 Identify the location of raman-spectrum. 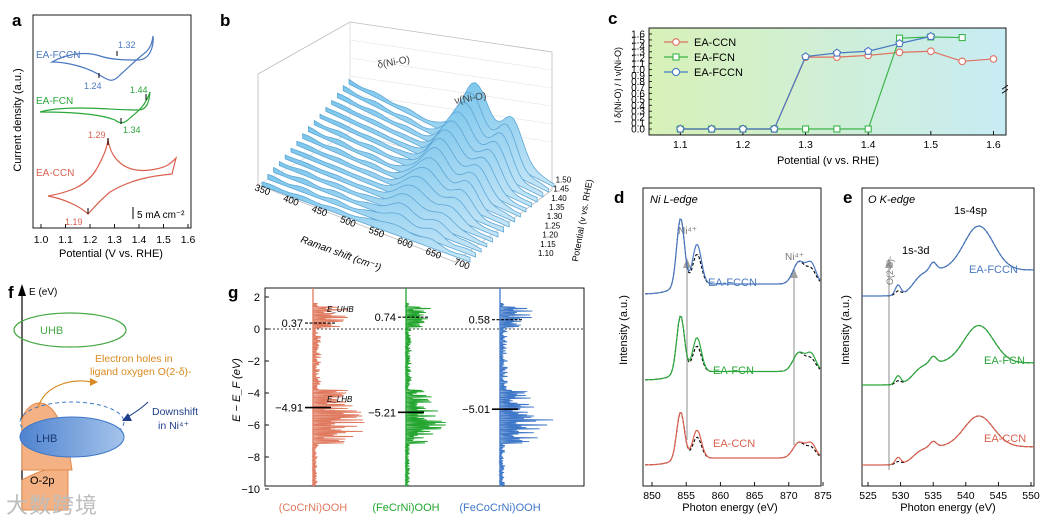
(366, 222).